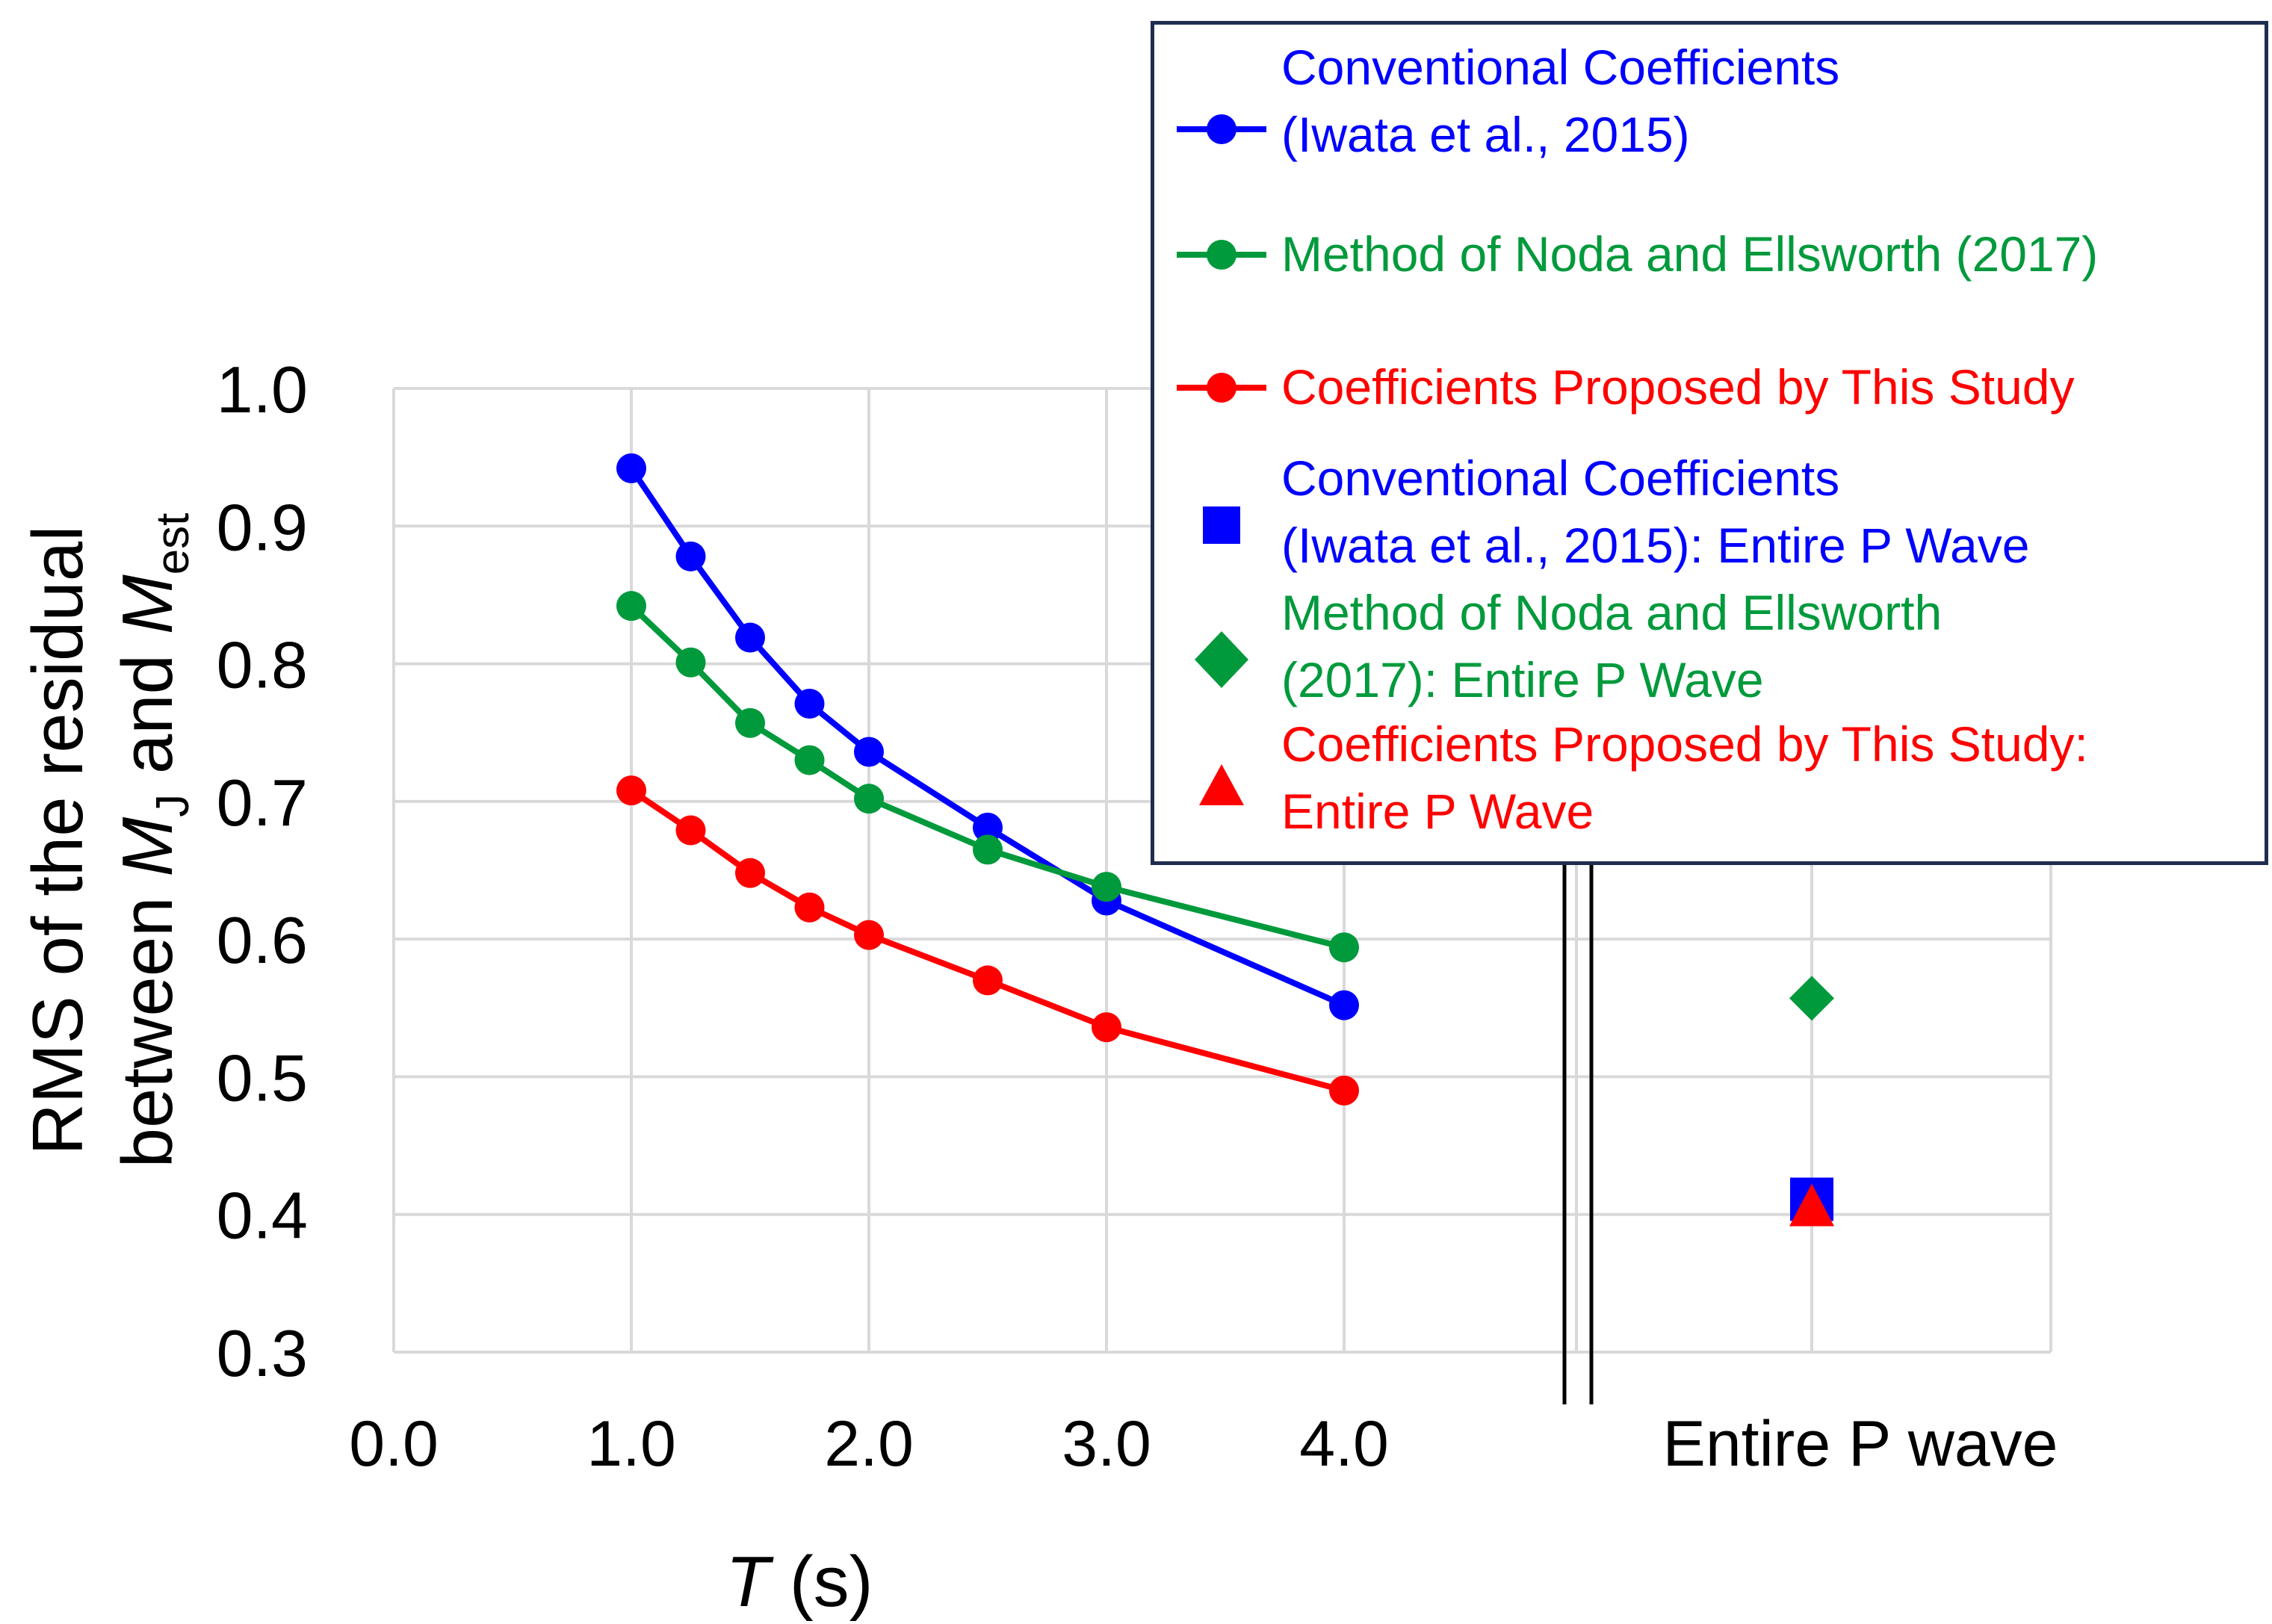 This screenshot has width=2272, height=1624. Describe the element at coordinates (262, 1216) in the screenshot. I see `y-tick-label: 0.4` at that location.